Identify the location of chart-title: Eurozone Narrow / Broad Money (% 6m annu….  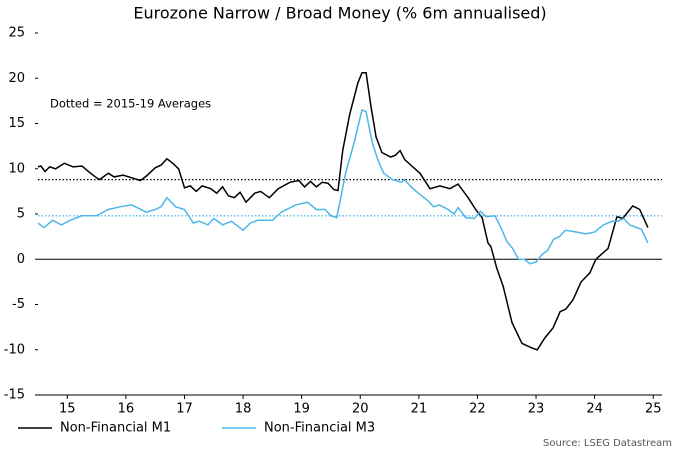
(339, 13).